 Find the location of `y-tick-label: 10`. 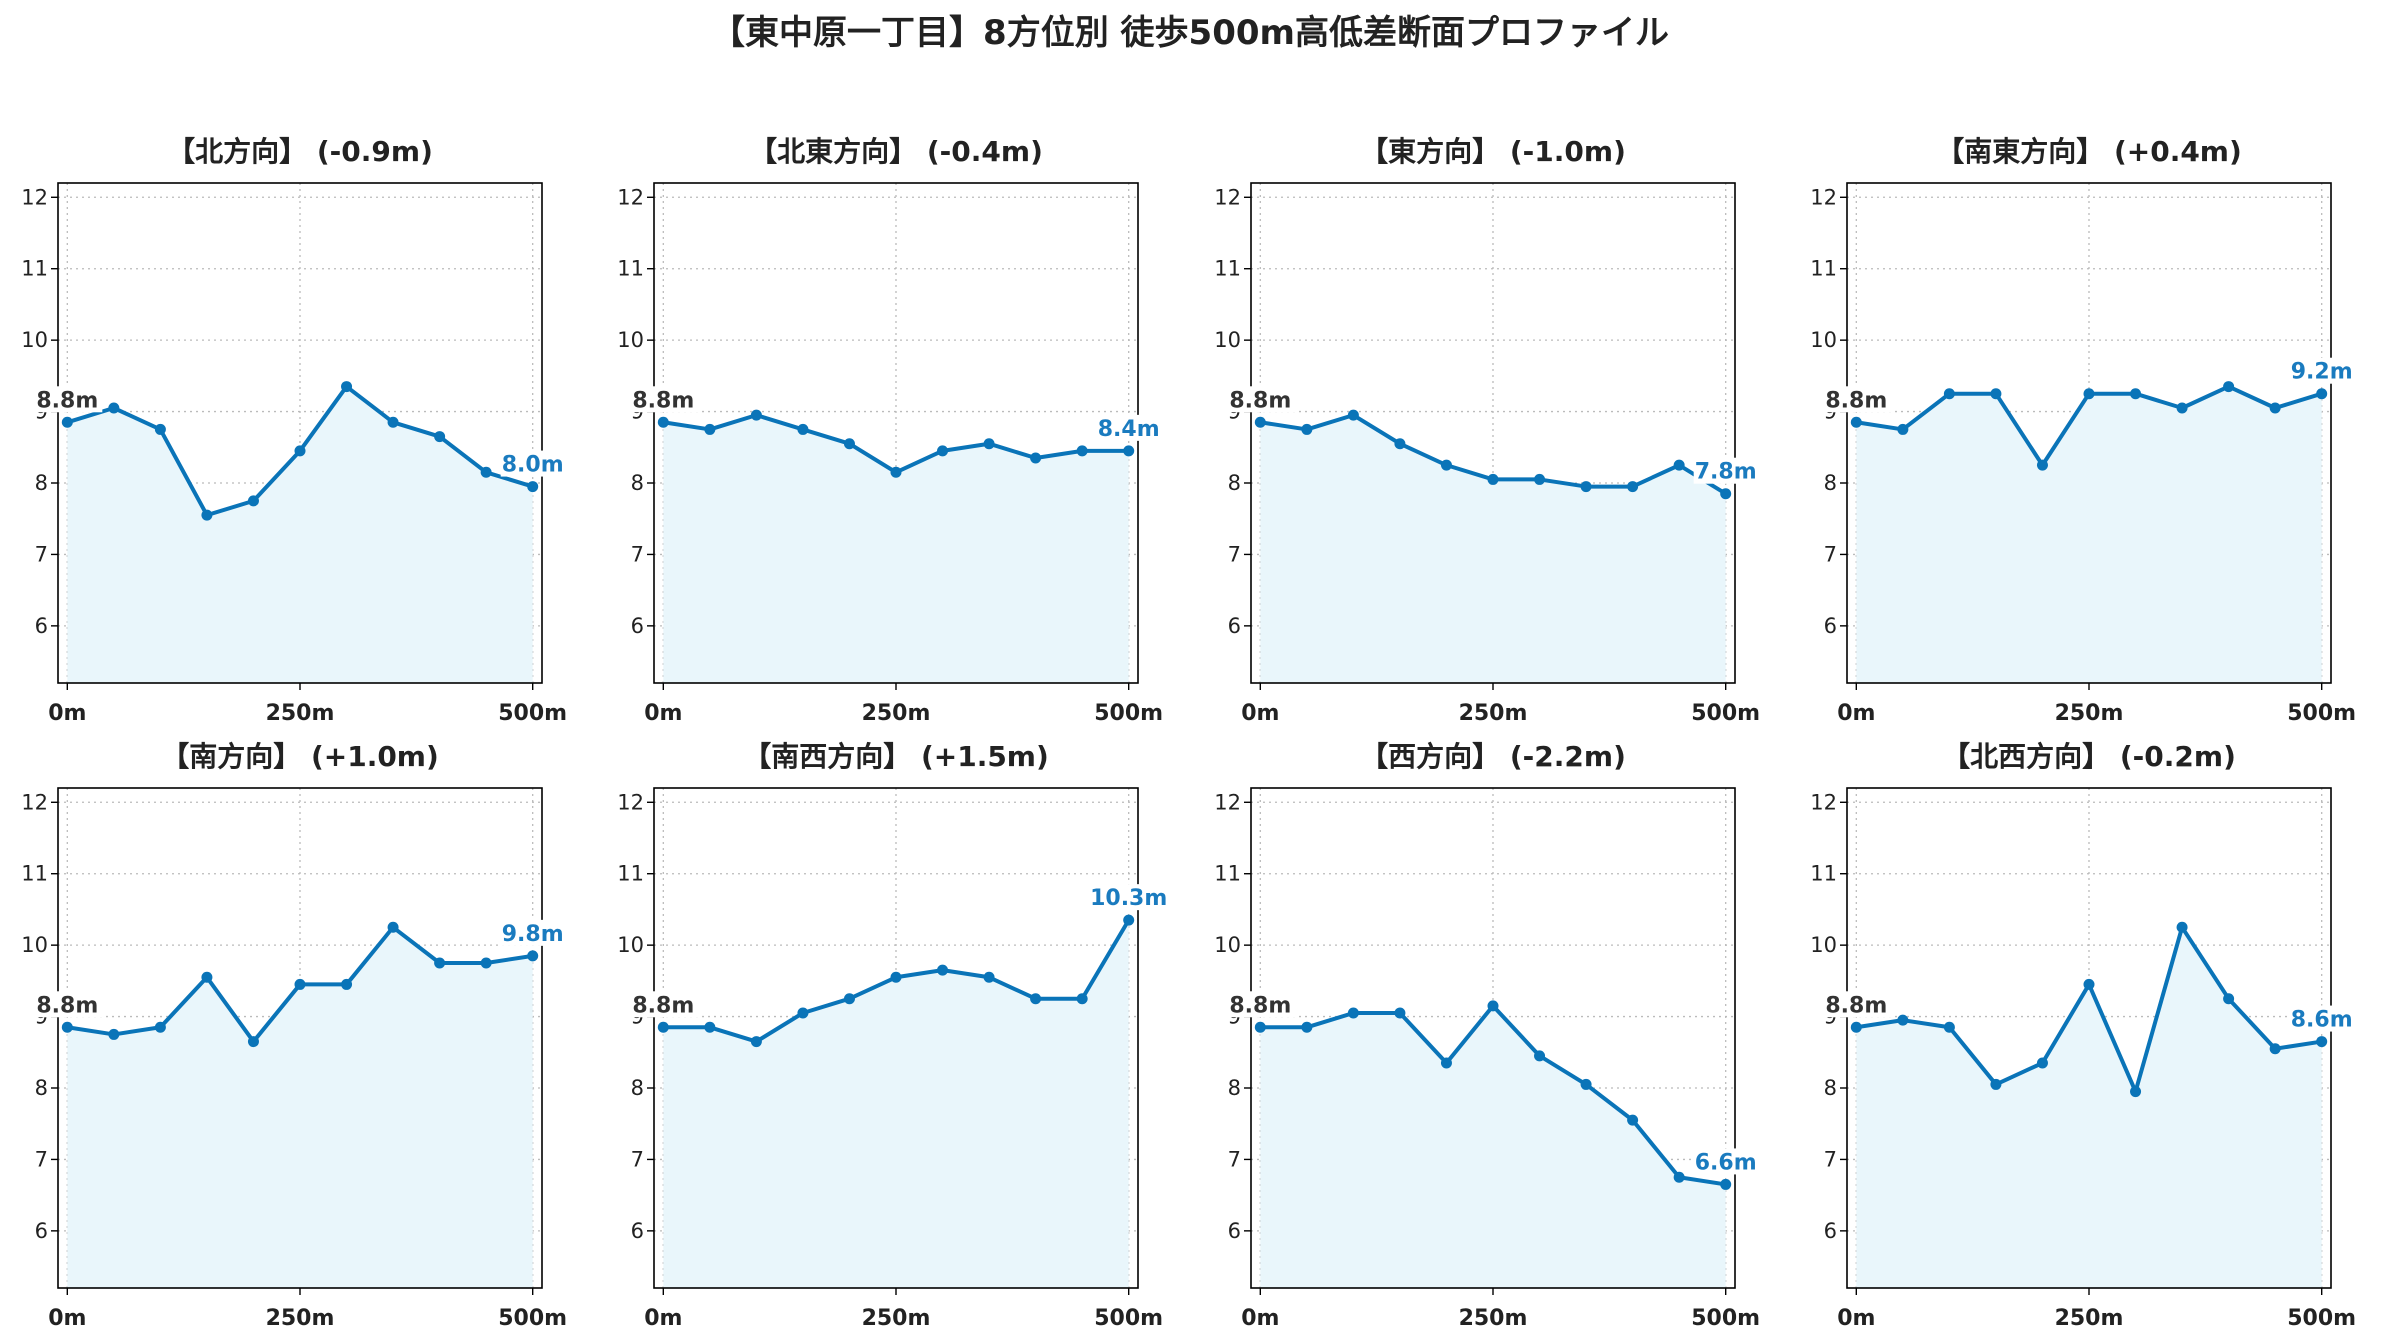

y-tick-label: 10 is located at coordinates (1823, 945).